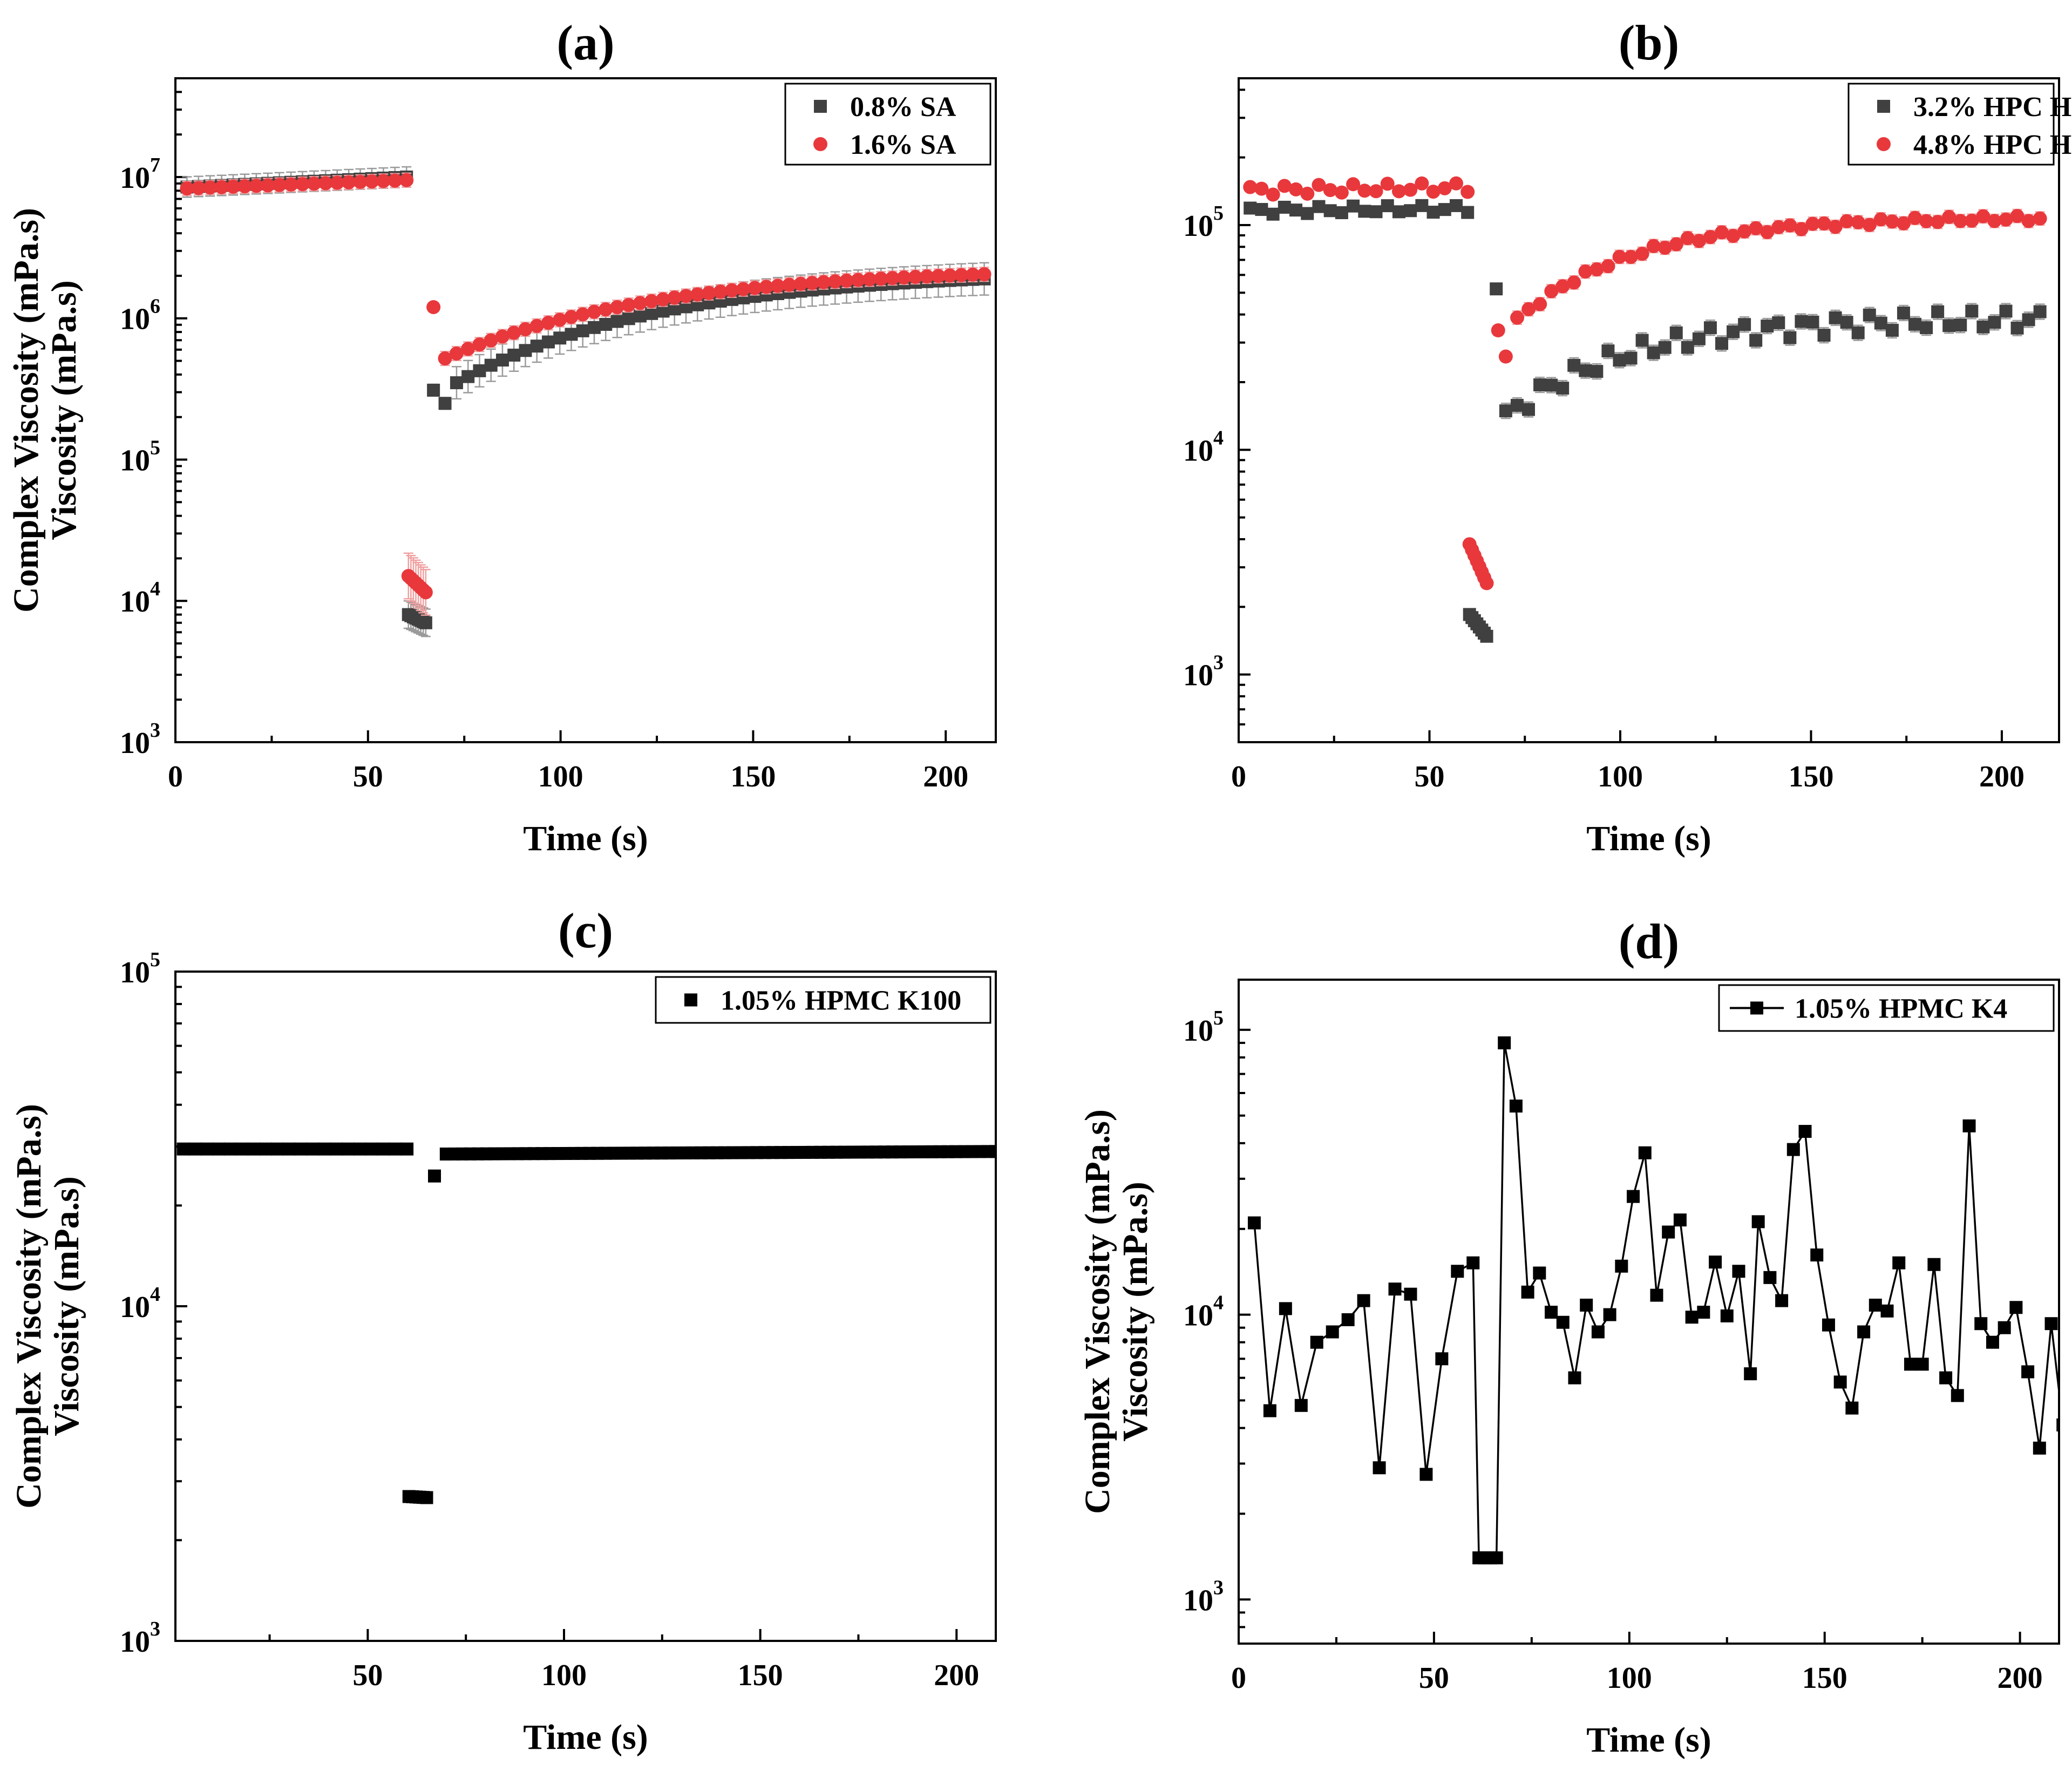 This screenshot has height=1778, width=2072. Describe the element at coordinates (140, 315) in the screenshot. I see `y-tick-label: 10⁶` at that location.